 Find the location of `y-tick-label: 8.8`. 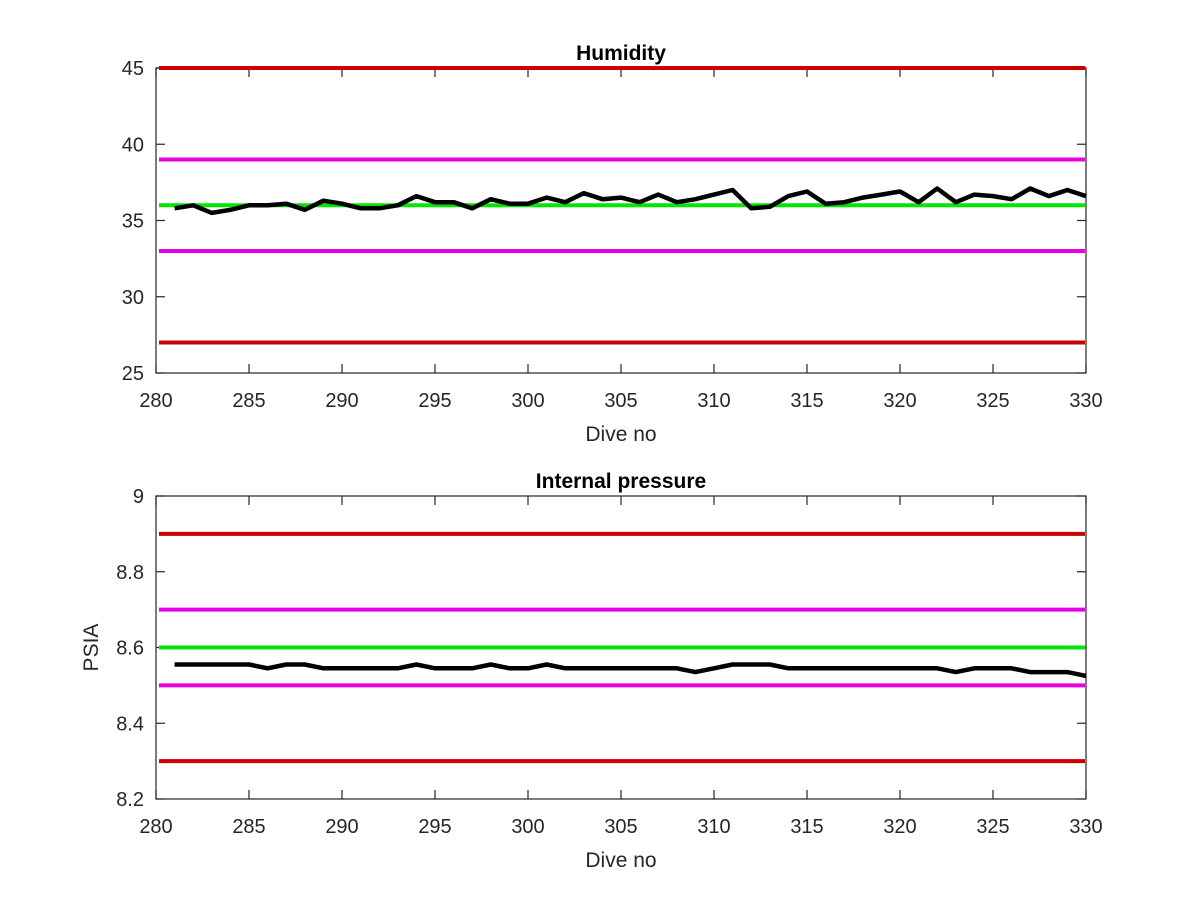

y-tick-label: 8.8 is located at coordinates (130, 573).